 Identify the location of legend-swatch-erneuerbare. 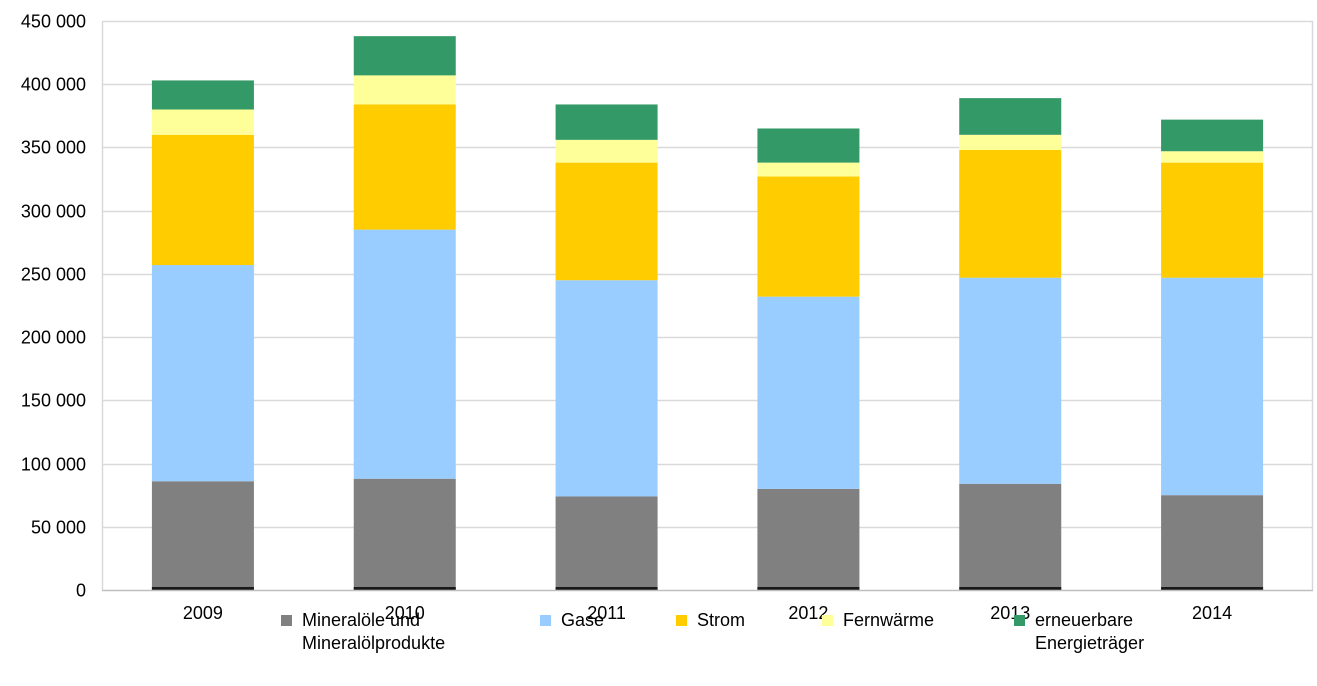
(1019, 620).